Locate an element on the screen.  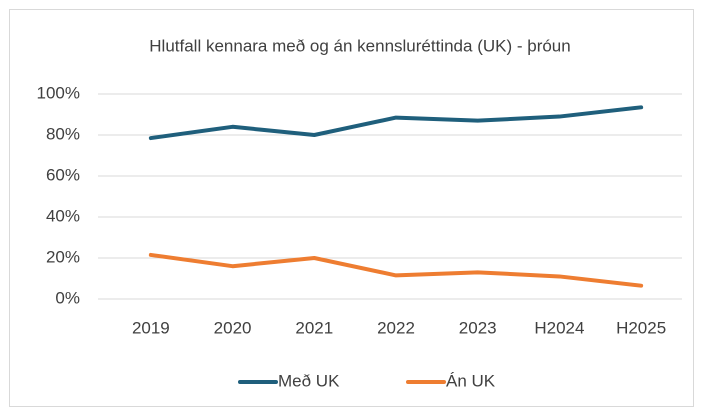
x-tick-label: 2019 is located at coordinates (151, 327).